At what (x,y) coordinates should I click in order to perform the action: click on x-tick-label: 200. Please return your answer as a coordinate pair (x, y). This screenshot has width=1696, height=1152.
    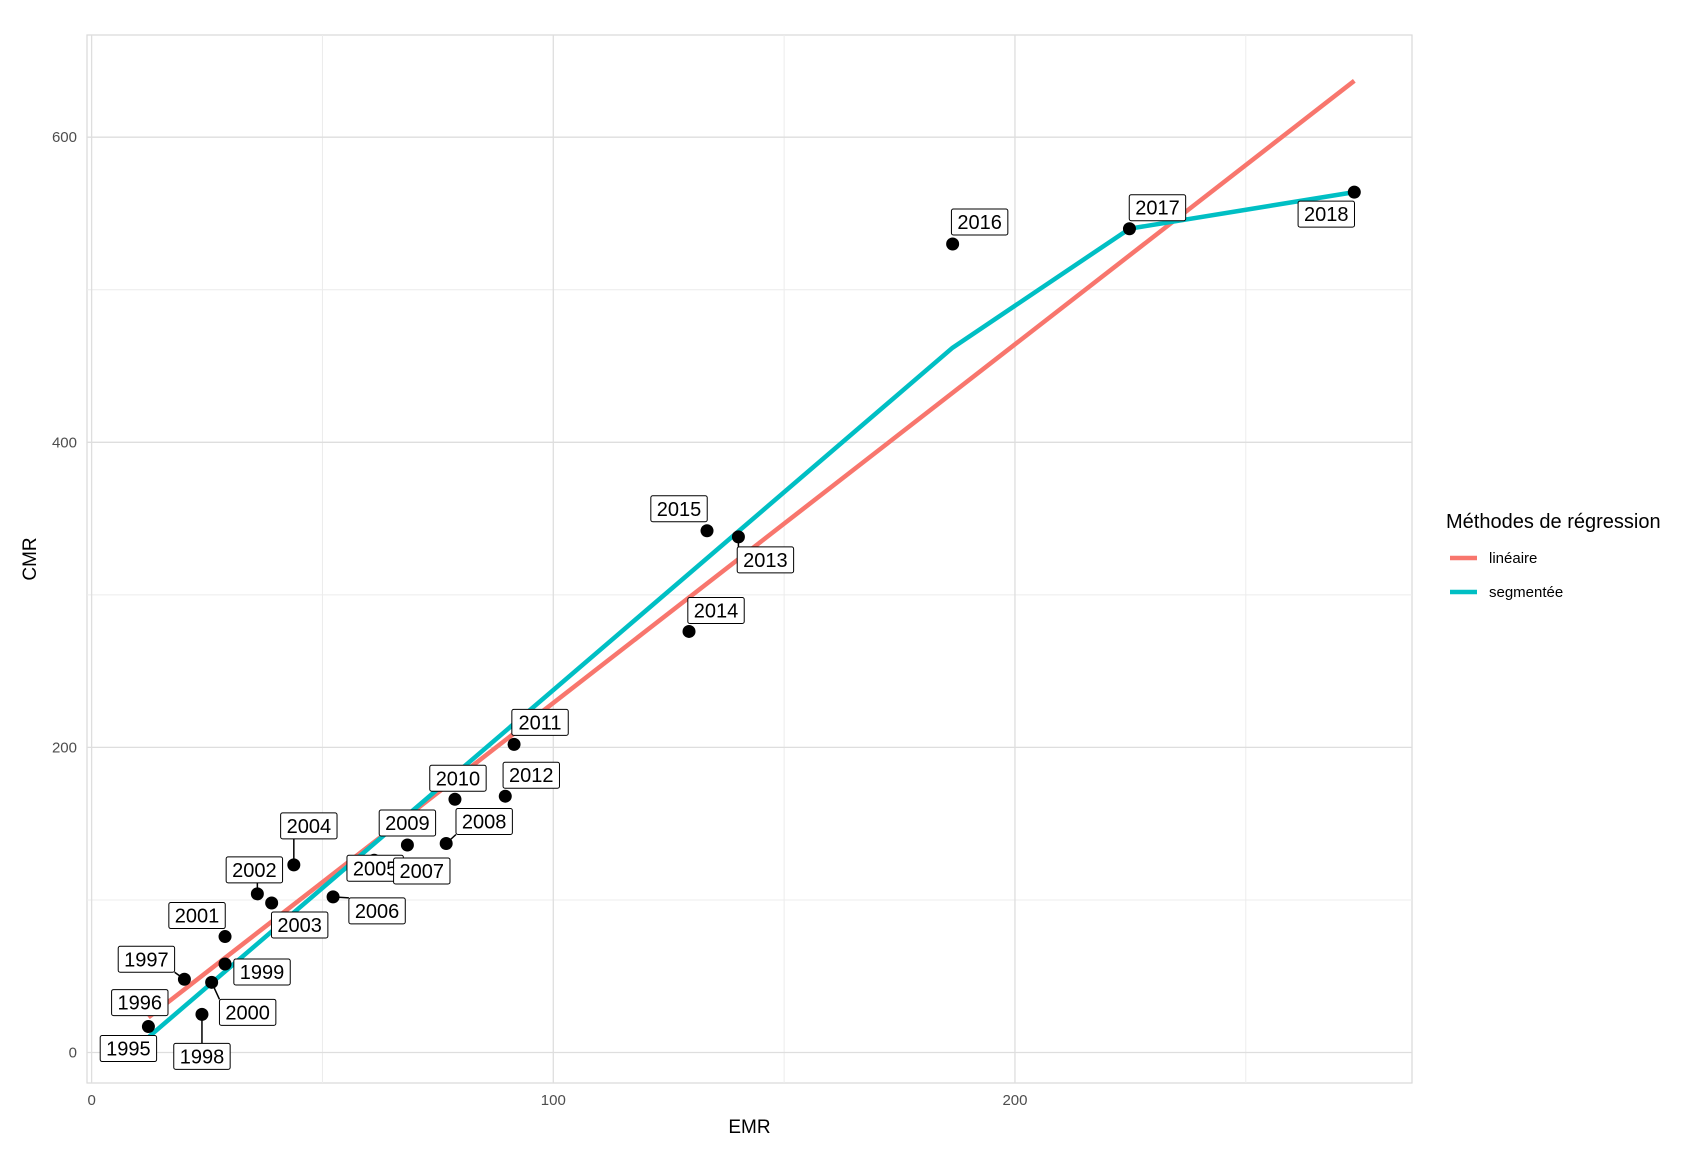
    Looking at the image, I should click on (1014, 1100).